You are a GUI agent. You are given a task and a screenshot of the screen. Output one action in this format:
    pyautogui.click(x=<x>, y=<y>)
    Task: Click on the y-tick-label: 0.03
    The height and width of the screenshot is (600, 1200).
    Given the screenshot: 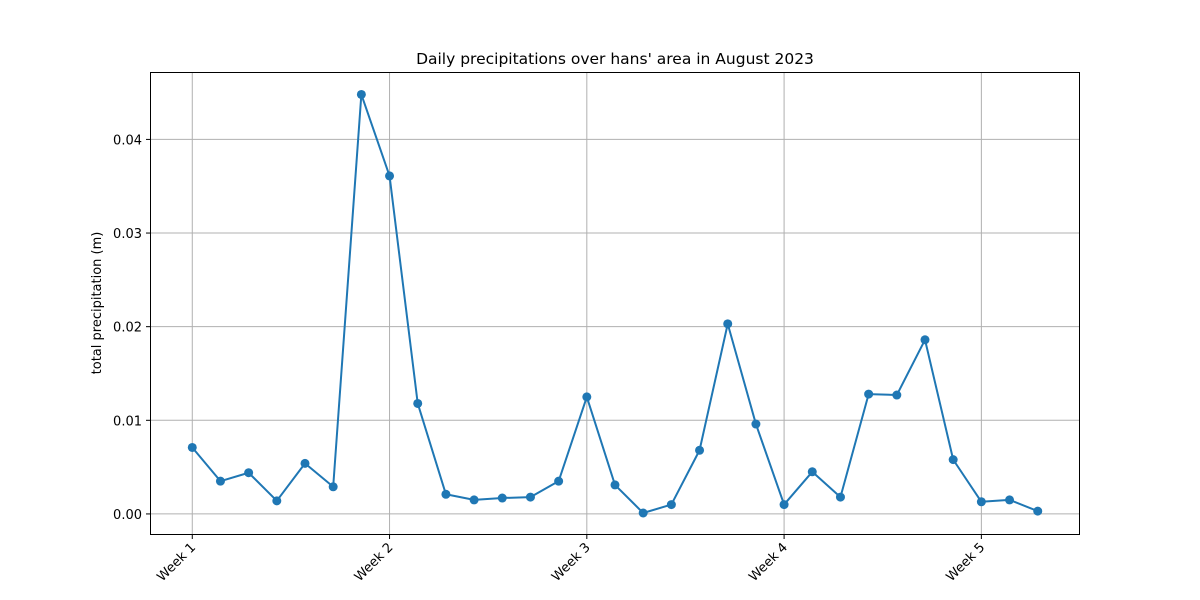 What is the action you would take?
    pyautogui.click(x=127, y=234)
    